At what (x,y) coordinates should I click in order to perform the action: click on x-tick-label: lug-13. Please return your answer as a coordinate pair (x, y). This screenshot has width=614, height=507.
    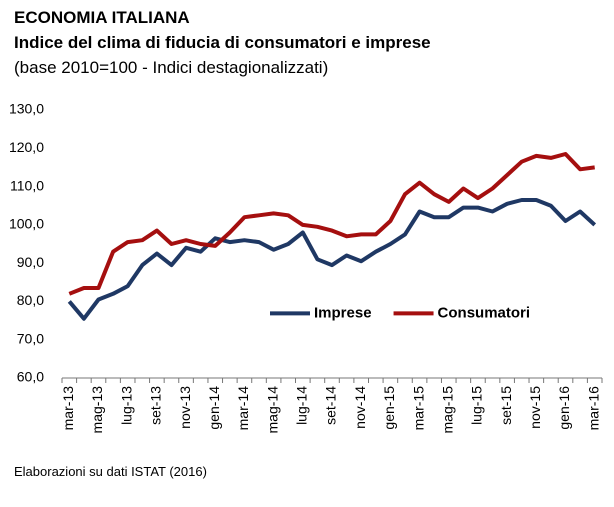
    Looking at the image, I should click on (126, 405).